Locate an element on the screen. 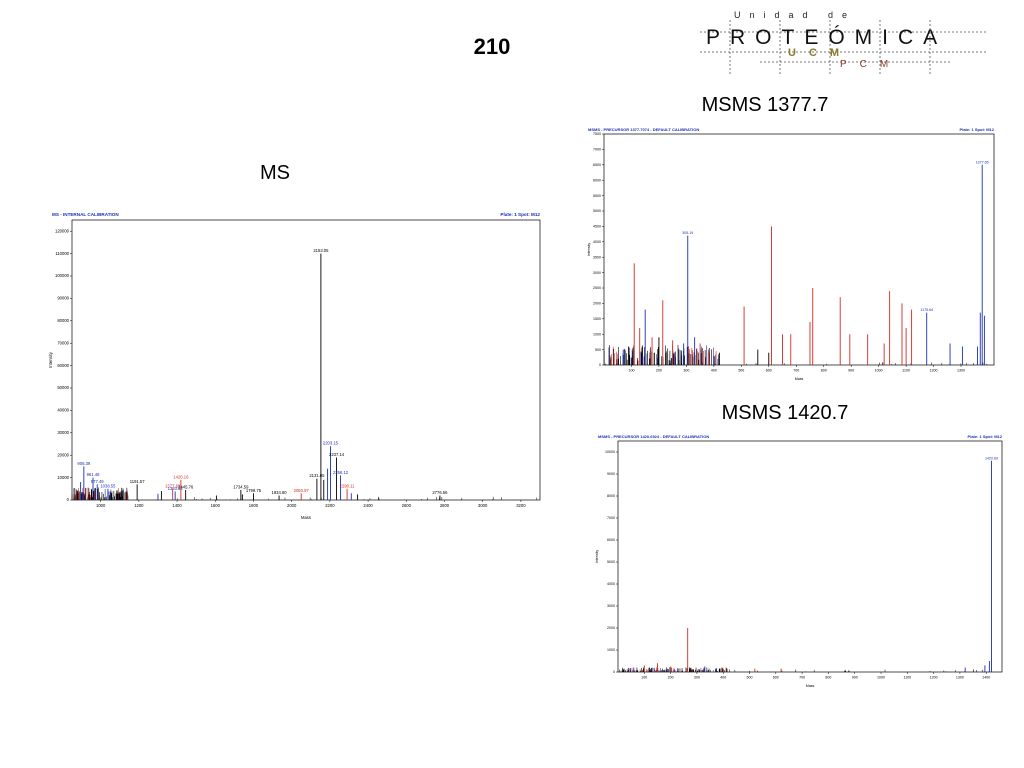 This screenshot has height=768, width=1024. x-tick-label: 2800 is located at coordinates (445, 505).